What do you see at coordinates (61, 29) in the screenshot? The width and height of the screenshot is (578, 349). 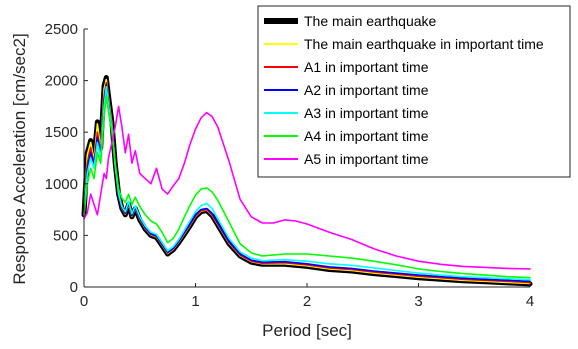 I see `y-tick-label: 2500` at bounding box center [61, 29].